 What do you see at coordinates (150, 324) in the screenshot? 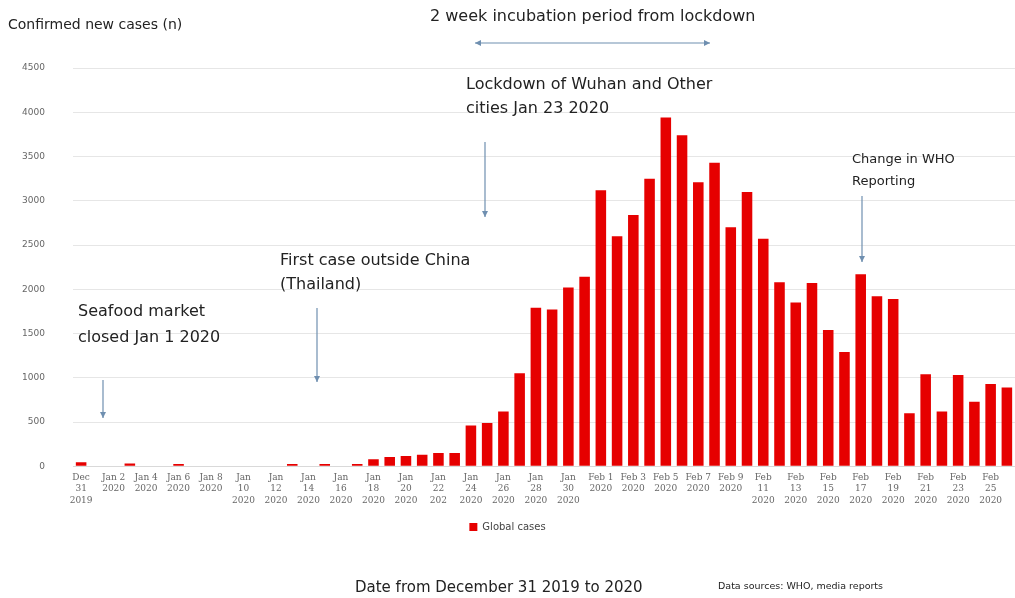
I see `annotation: Seafood market closed Jan 1 2020` at bounding box center [150, 324].